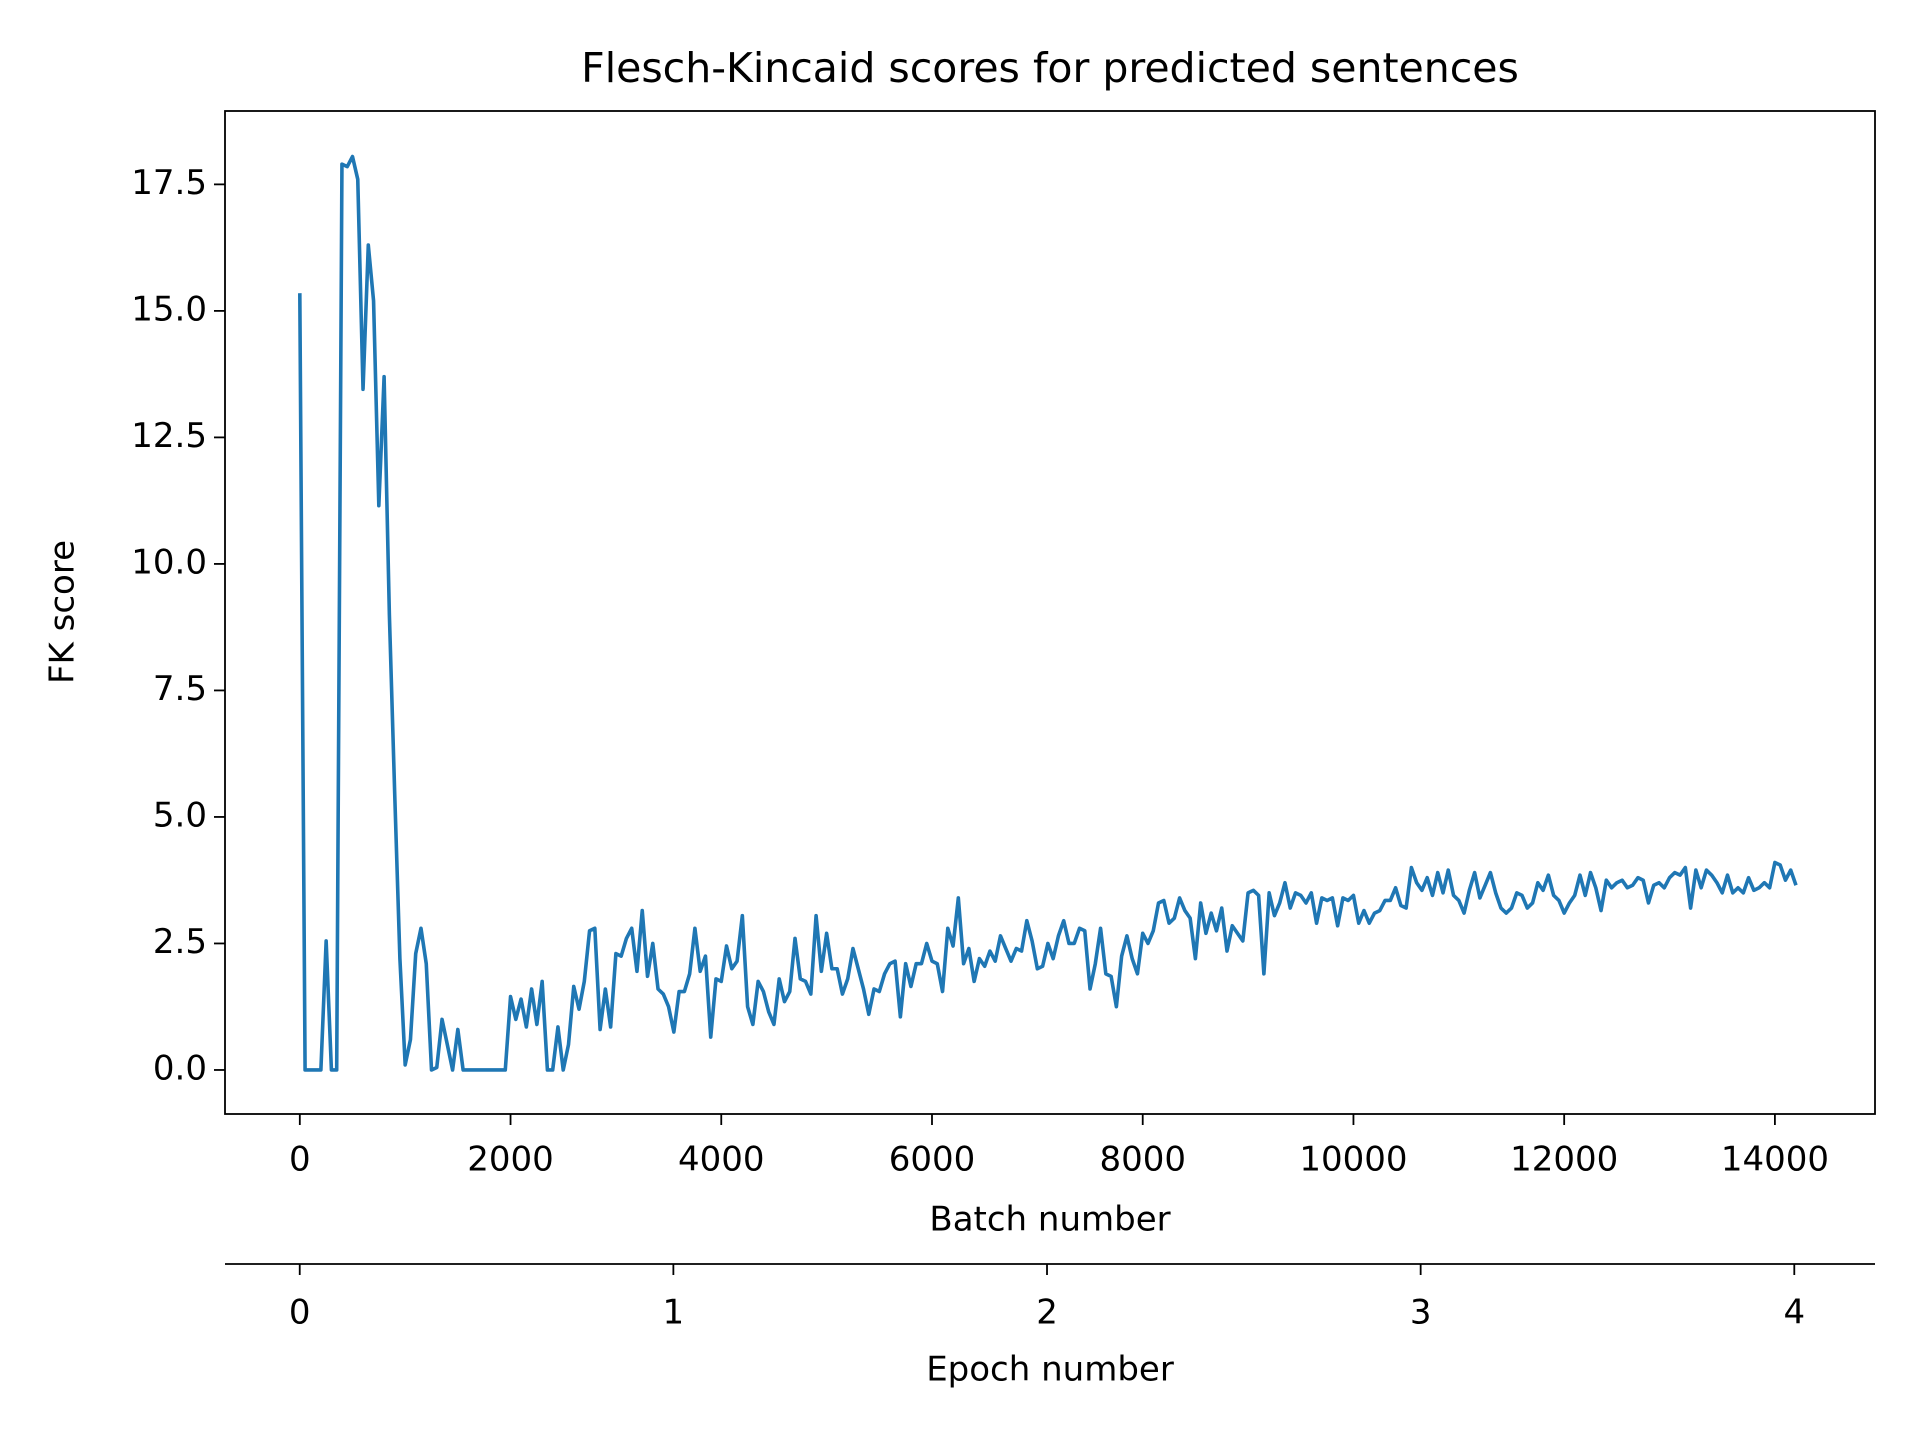 This screenshot has height=1440, width=1920. Describe the element at coordinates (510, 1160) in the screenshot. I see `x-tick-label: 2000` at that location.